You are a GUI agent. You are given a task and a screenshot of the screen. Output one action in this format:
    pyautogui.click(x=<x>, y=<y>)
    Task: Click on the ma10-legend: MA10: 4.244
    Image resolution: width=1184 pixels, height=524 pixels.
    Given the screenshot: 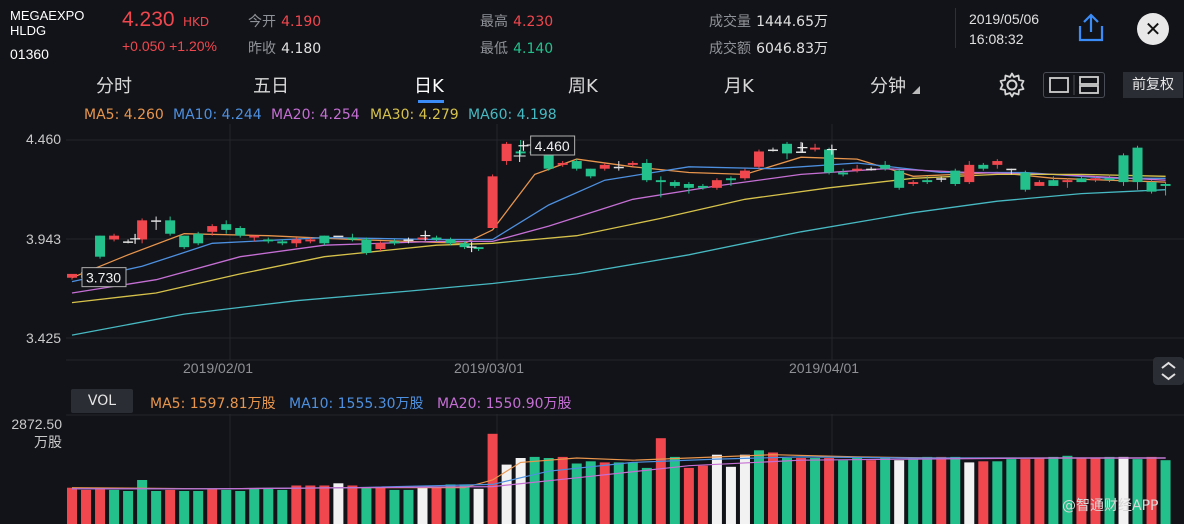 What is the action you would take?
    pyautogui.click(x=217, y=115)
    